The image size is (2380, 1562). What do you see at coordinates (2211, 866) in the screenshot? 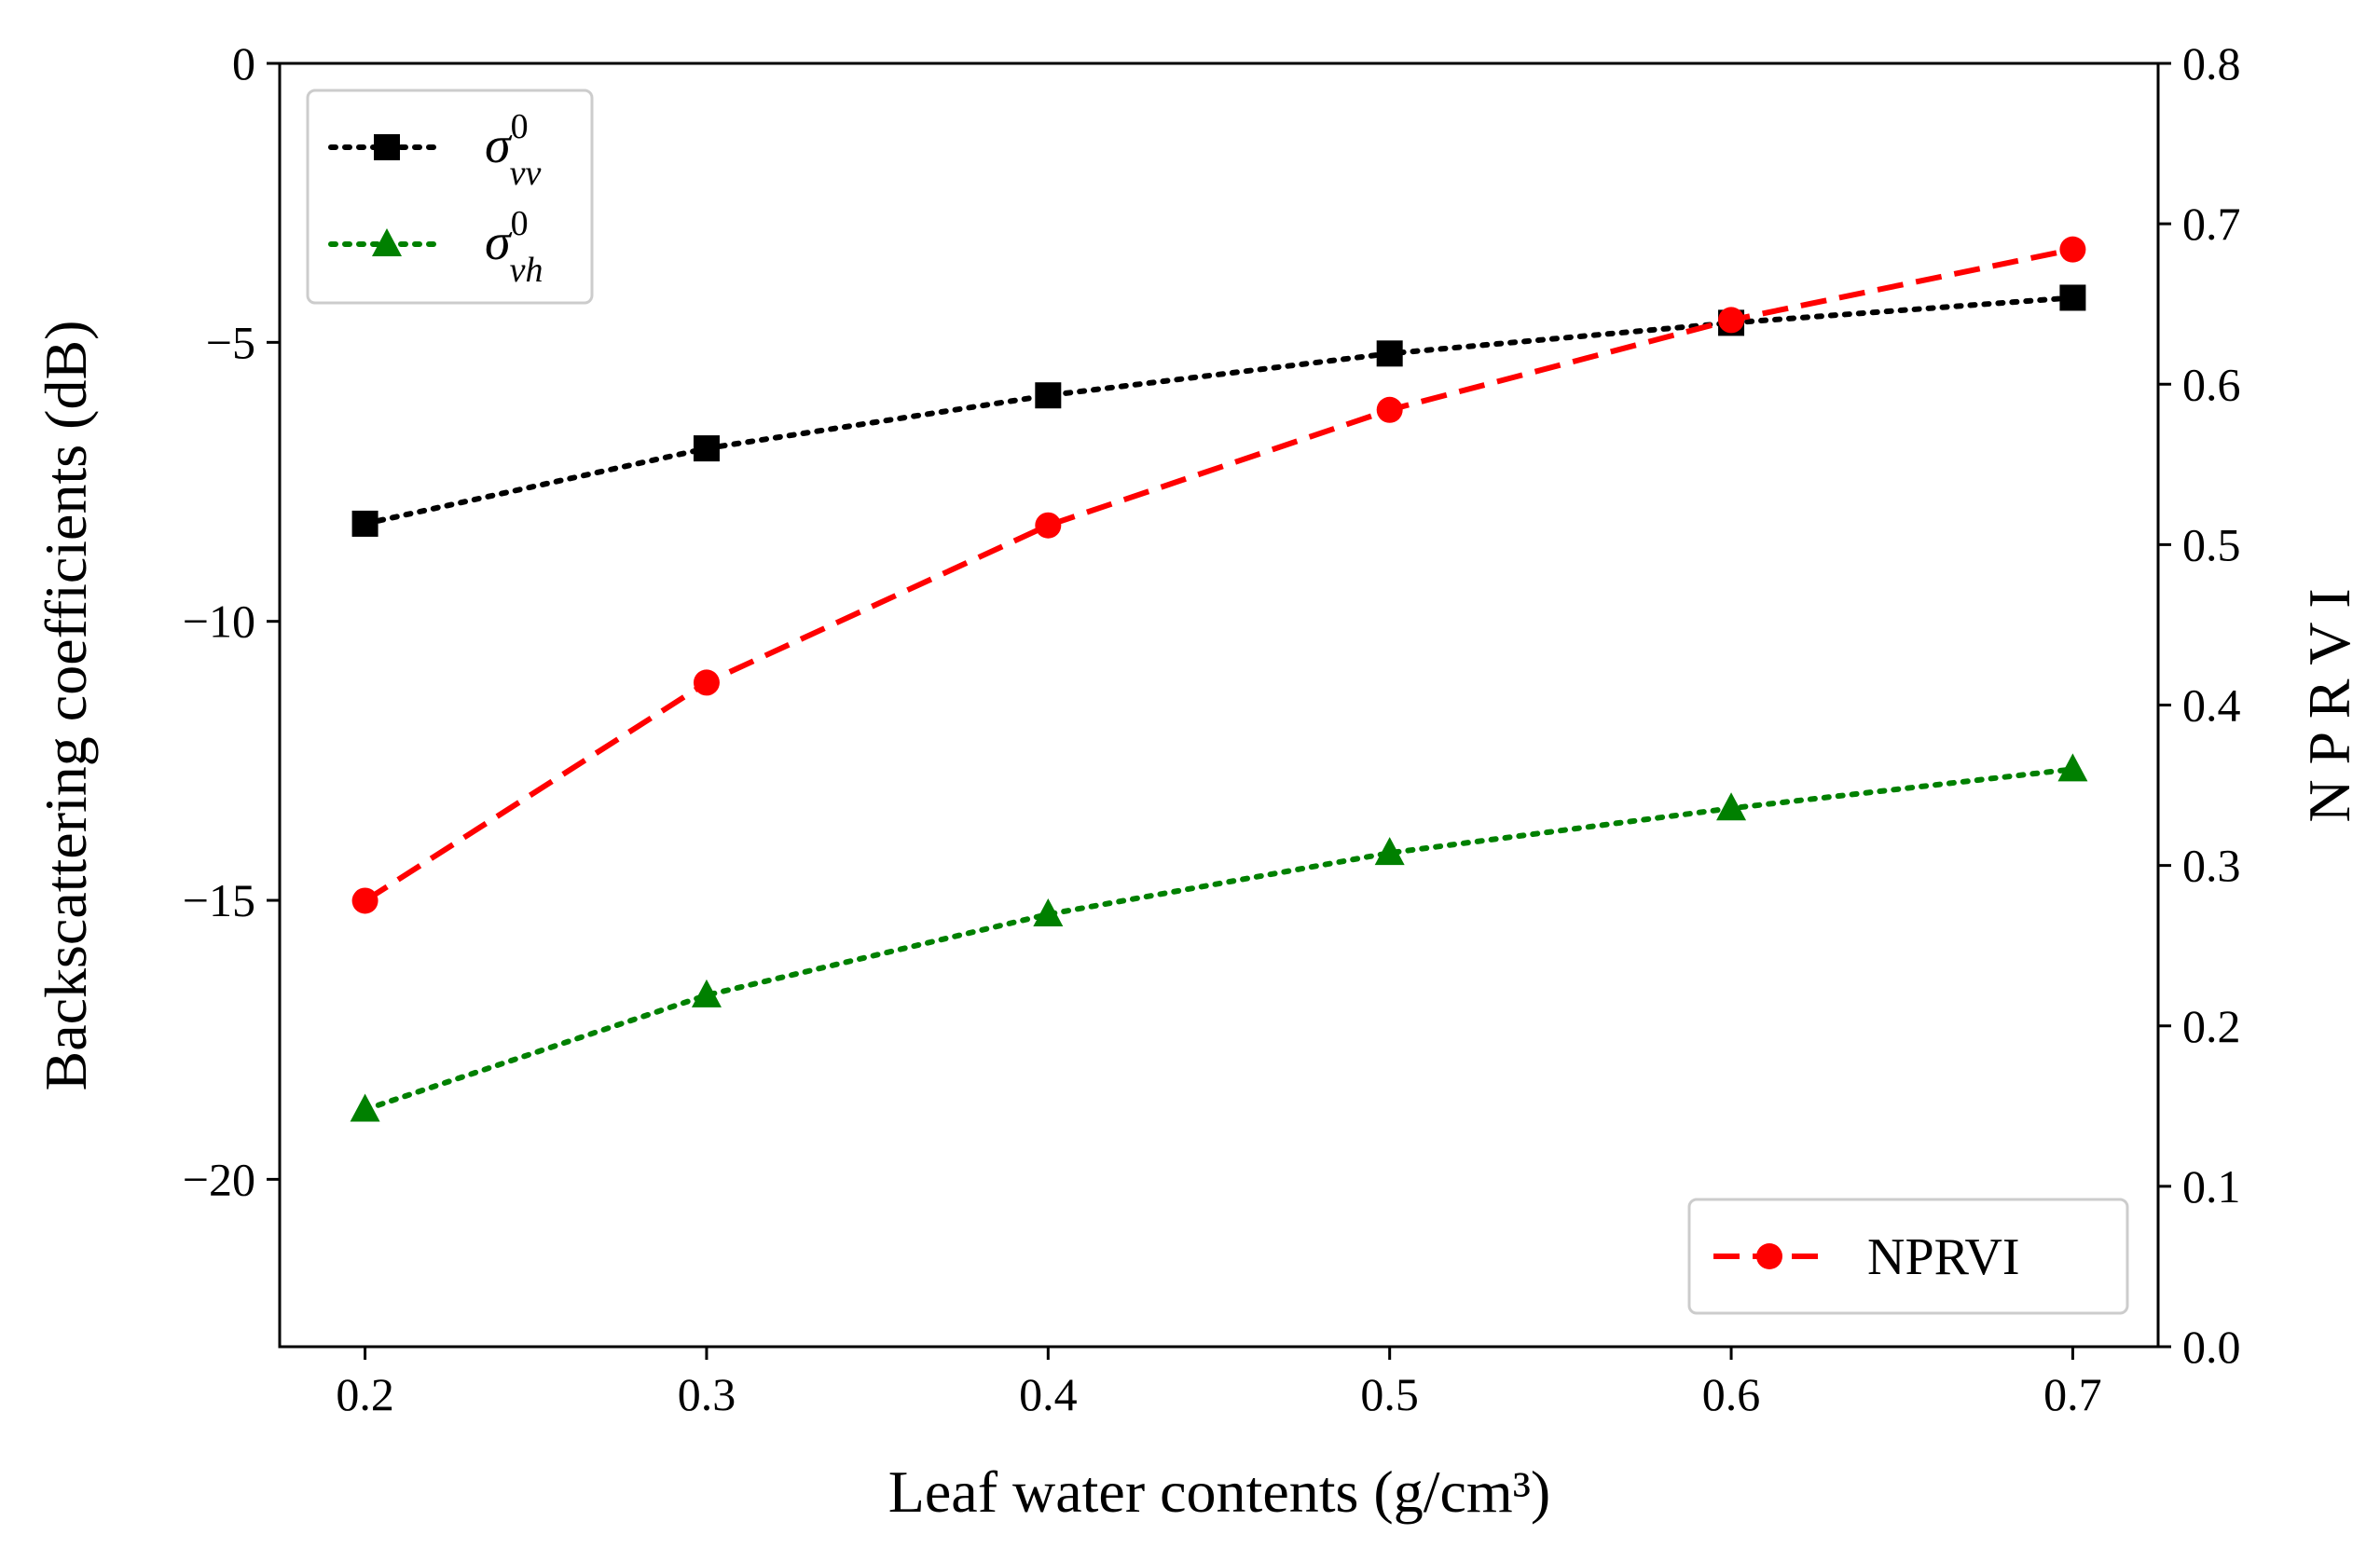
I see `y2-tick-label: 0.3` at bounding box center [2211, 866].